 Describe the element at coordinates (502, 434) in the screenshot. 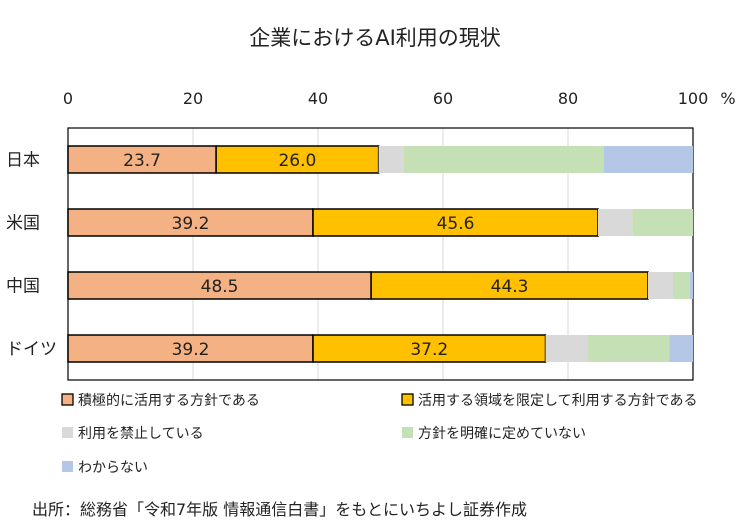

I see `legend-label: 方針を明確に定めていない` at that location.